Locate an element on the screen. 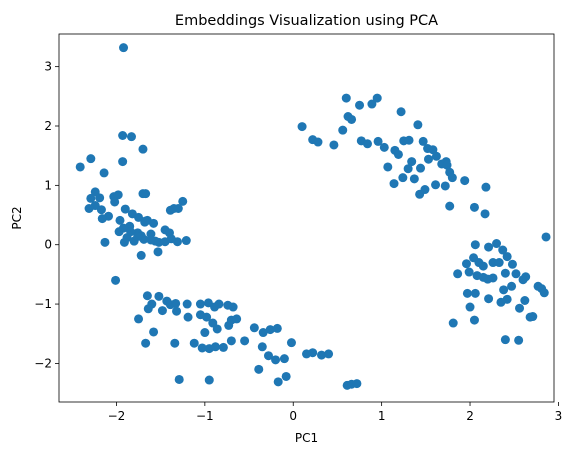 Image resolution: width=565 pixels, height=455 pixels. y-axis-label: PC2 is located at coordinates (17, 217).